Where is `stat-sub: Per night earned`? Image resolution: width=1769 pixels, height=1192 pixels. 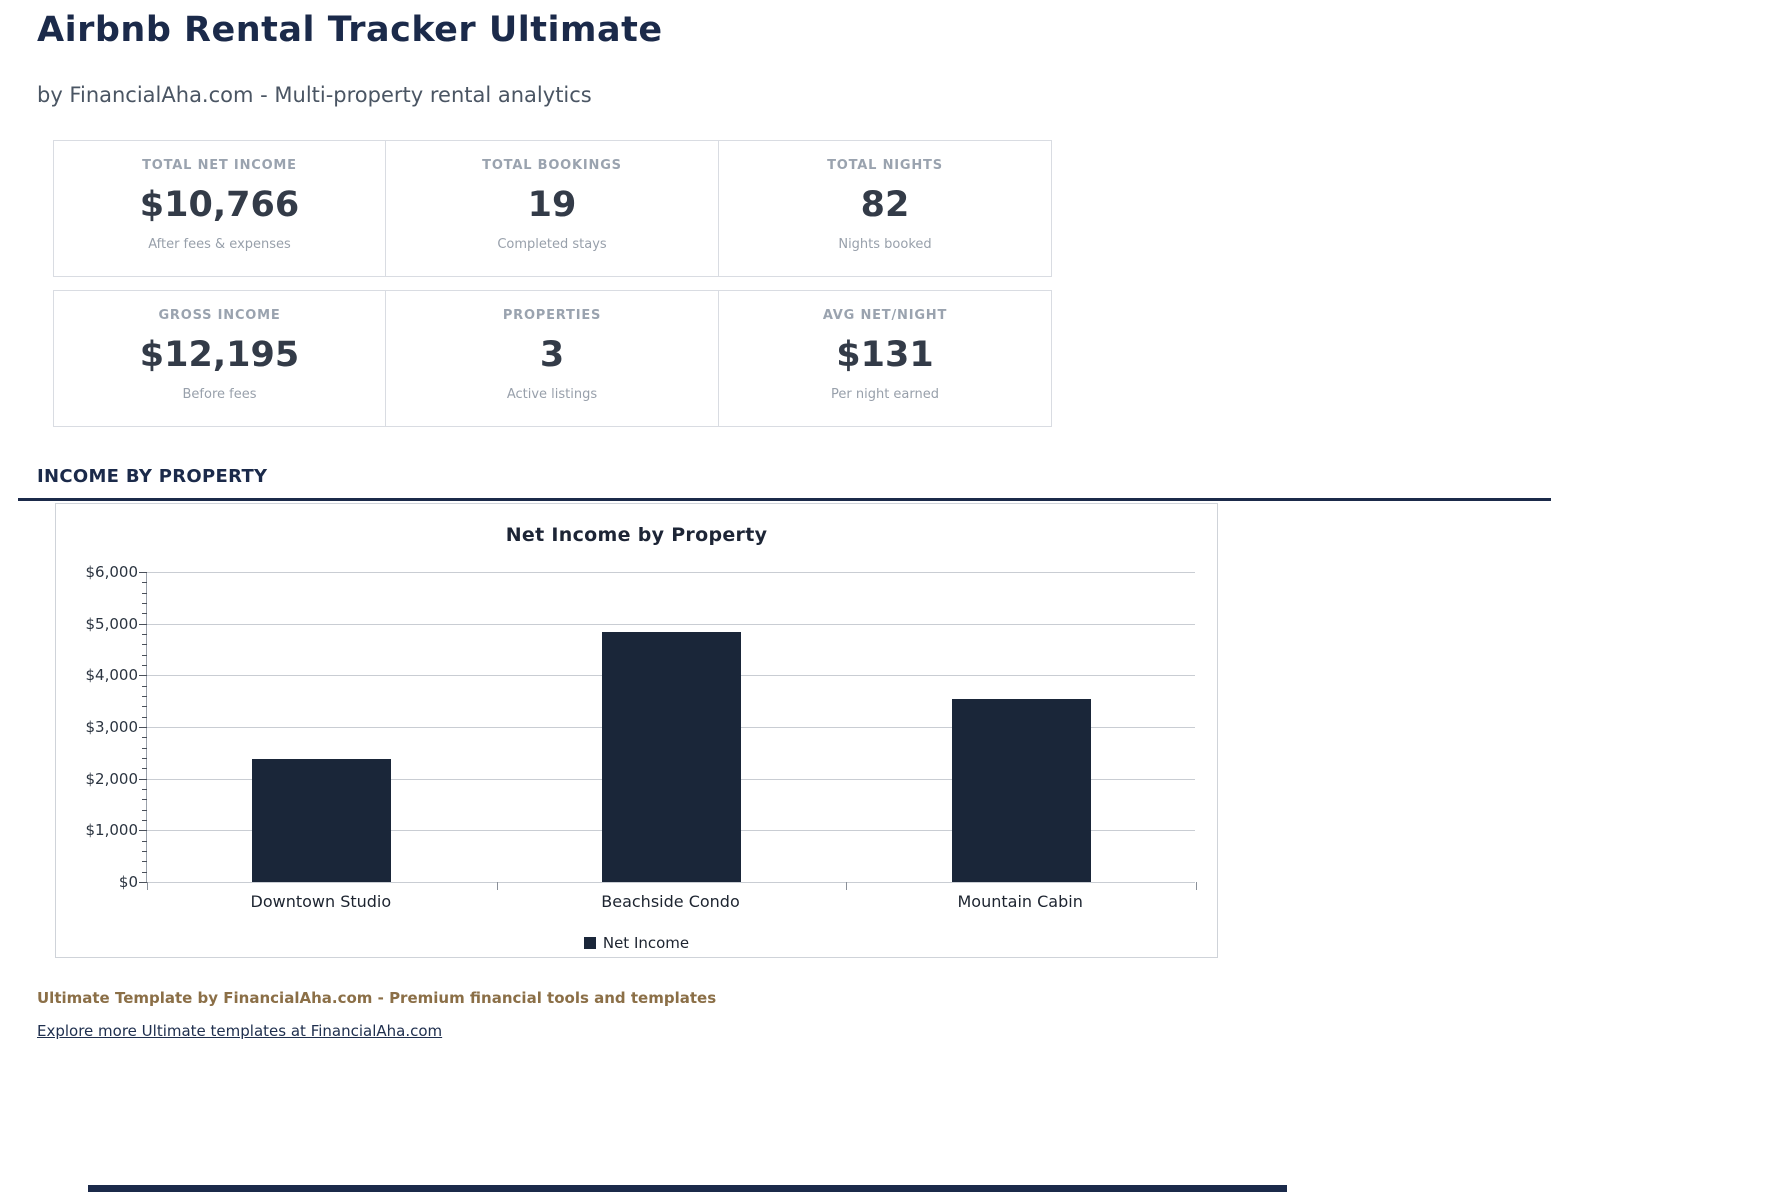 stat-sub: Per night earned is located at coordinates (885, 394).